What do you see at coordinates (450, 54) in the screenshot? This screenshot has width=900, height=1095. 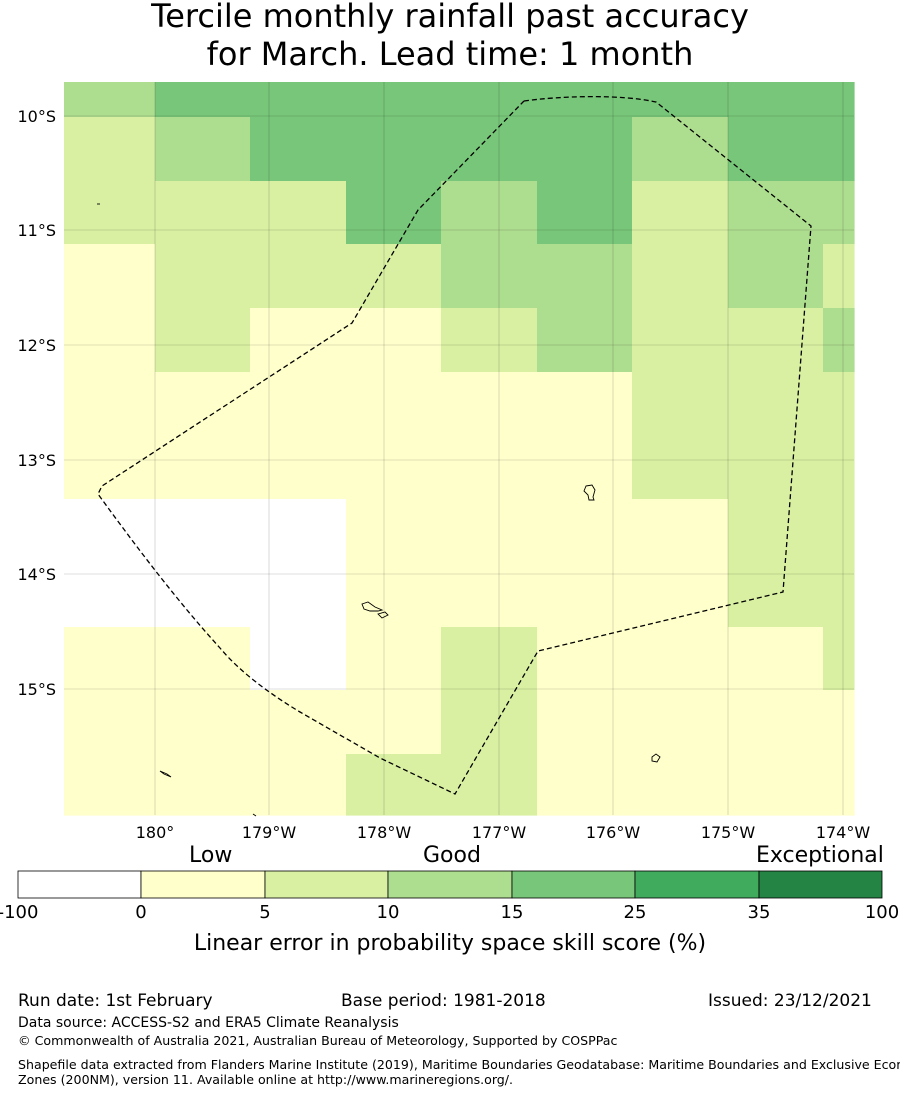 I see `title-line-2: for March. Lead time: 1 month` at bounding box center [450, 54].